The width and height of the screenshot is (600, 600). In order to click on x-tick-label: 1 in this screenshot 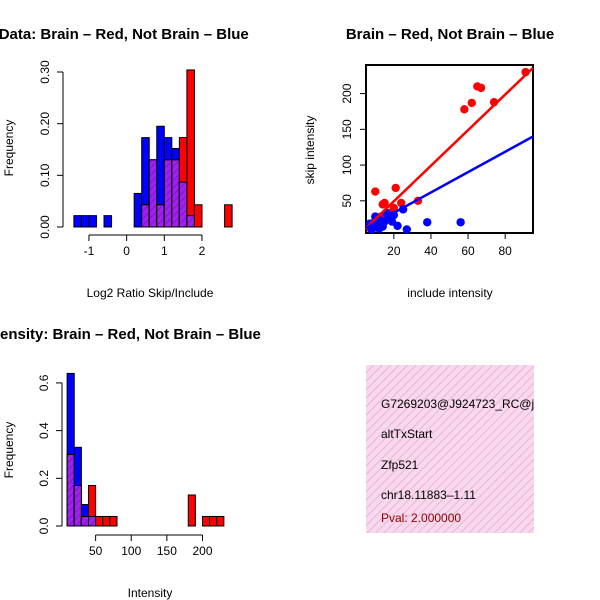, I will do `click(164, 251)`.